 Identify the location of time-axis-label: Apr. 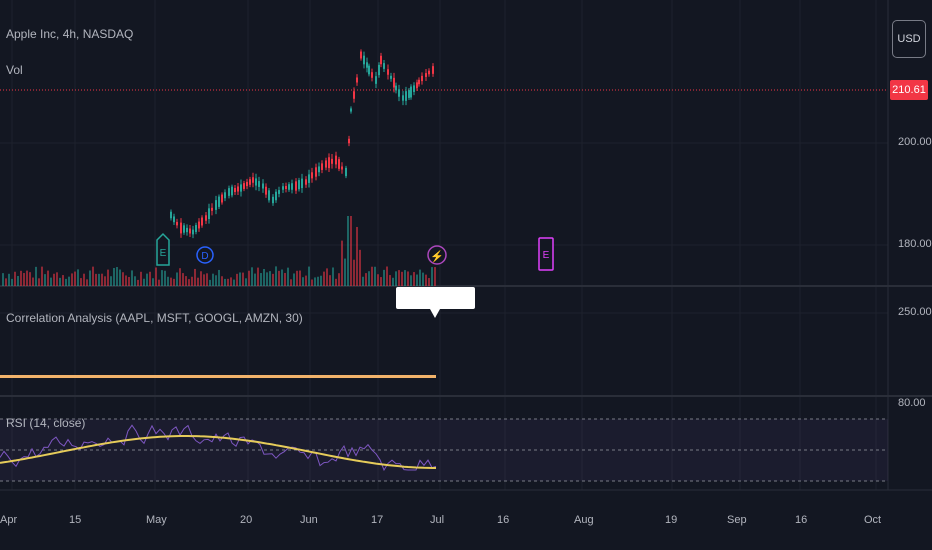
(9, 520).